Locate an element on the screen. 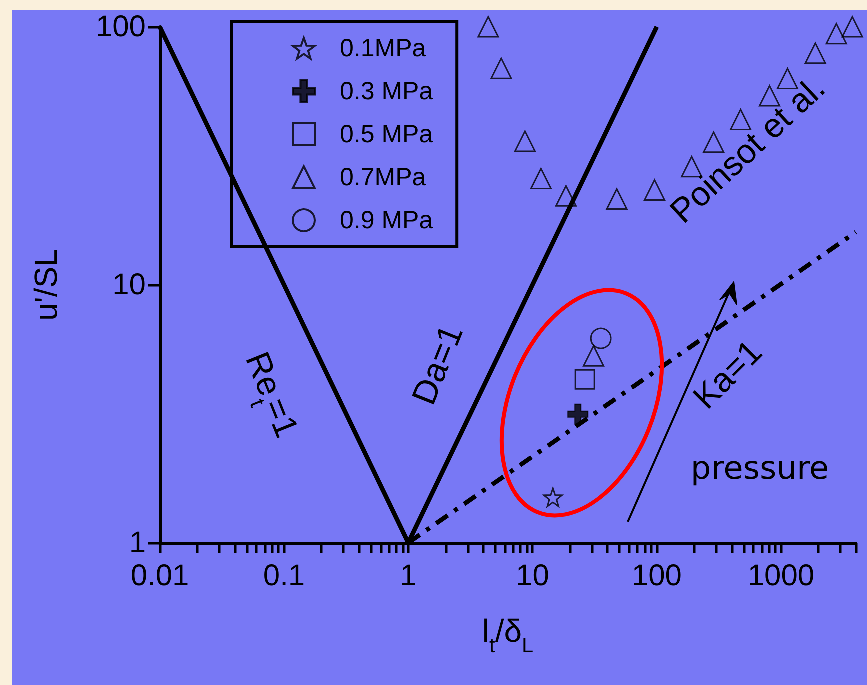  legend-label: 0.5 MPa is located at coordinates (387, 134).